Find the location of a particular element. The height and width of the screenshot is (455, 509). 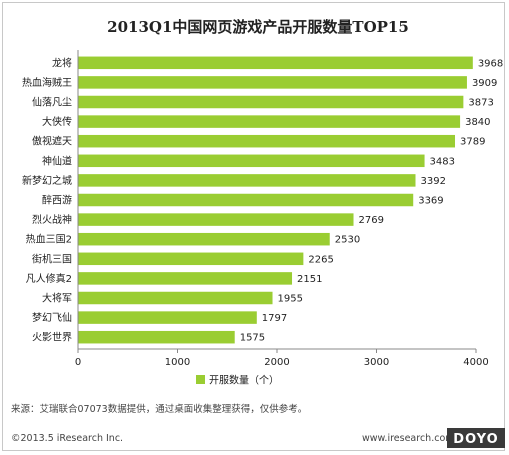

x-tick-label: 1000 is located at coordinates (177, 362).